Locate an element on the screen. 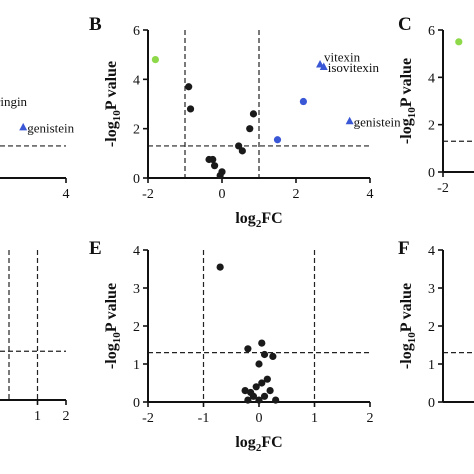 This screenshot has width=474, height=474. panel-c: 0 2 4 6 -2 -log10P value is located at coordinates (436, 110).